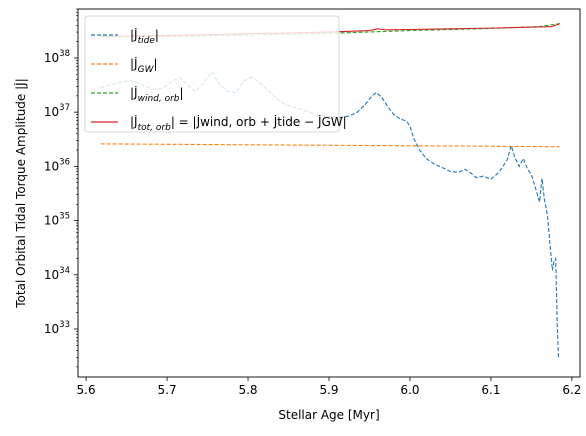  I want to click on x-tick-label: 6.2, so click(571, 390).